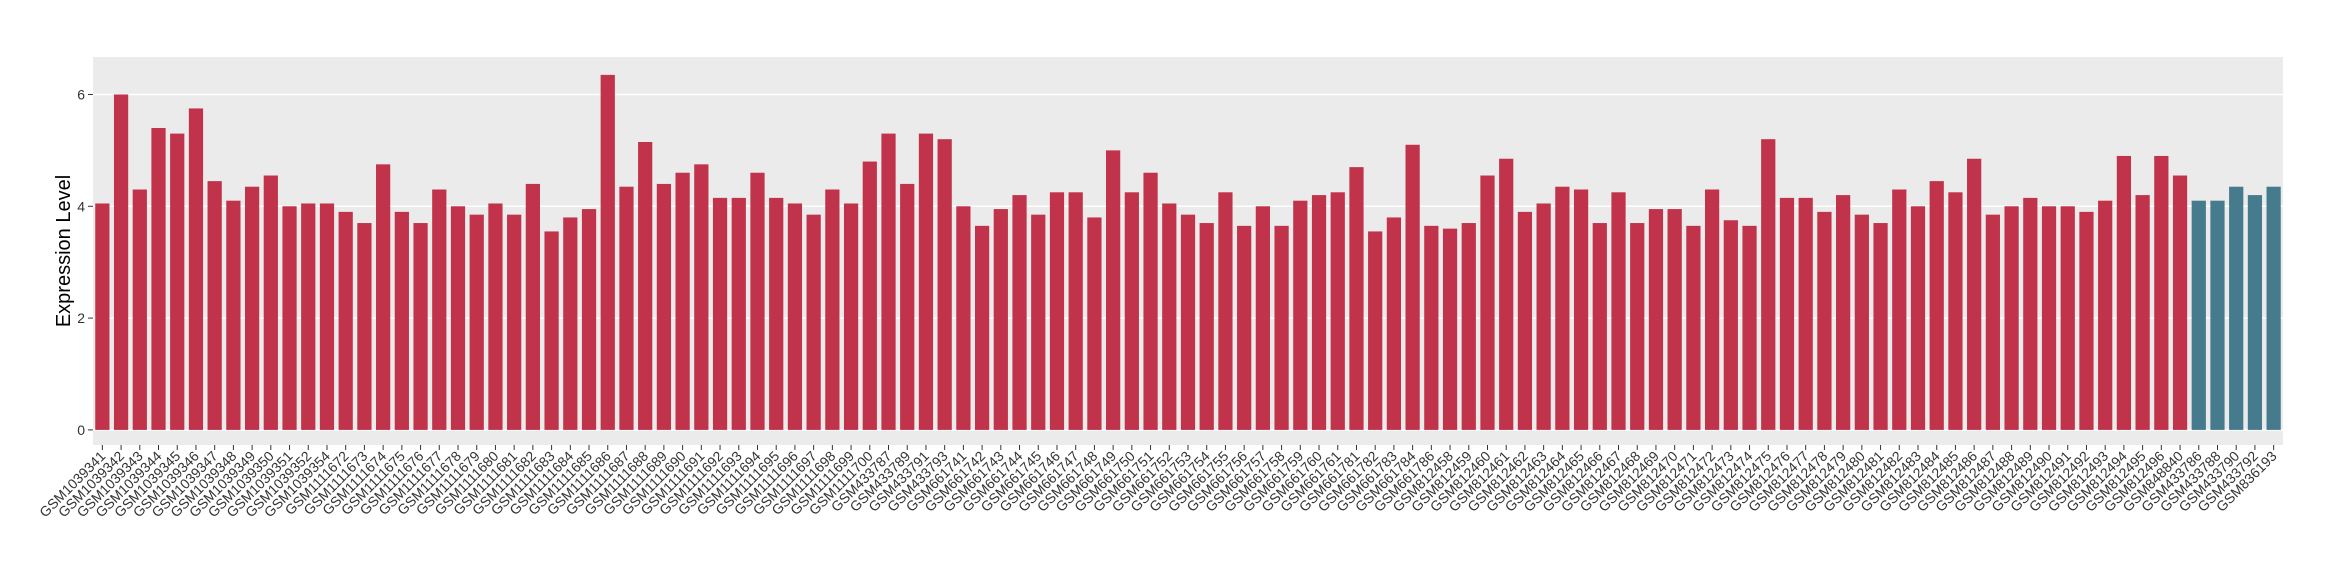 The height and width of the screenshot is (580, 2340). Describe the element at coordinates (81, 94) in the screenshot. I see `y-tick-label: 6` at that location.